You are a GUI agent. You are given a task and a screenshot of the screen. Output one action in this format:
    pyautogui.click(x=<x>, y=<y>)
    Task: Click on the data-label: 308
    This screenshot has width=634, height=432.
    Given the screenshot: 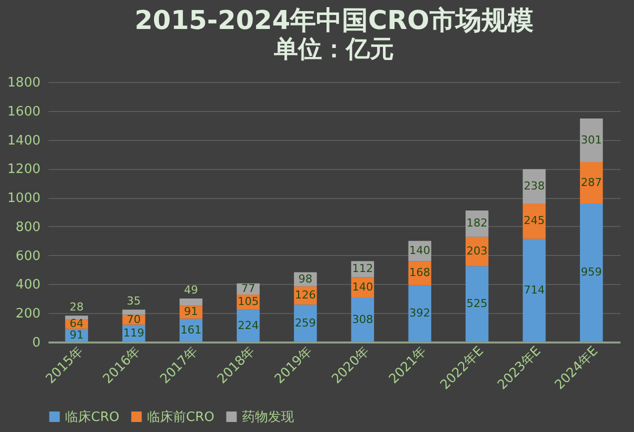 What is the action you would take?
    pyautogui.click(x=363, y=319)
    